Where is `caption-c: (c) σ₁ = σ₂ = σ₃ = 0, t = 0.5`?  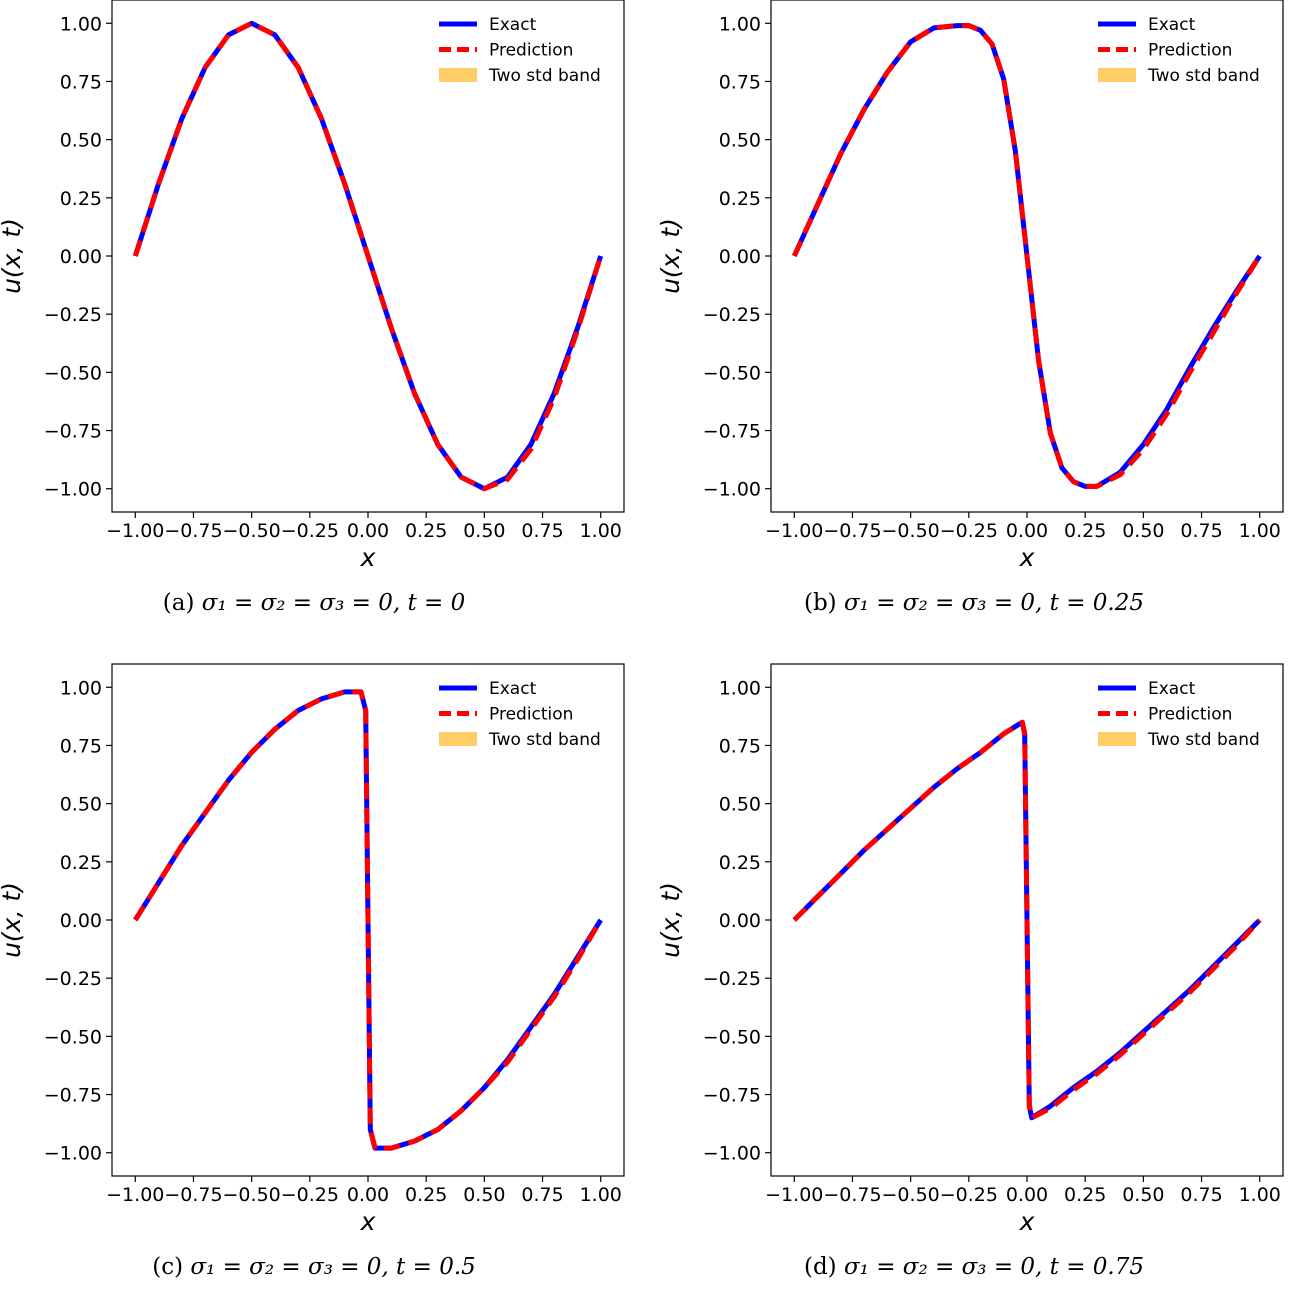 caption-c: (c) σ₁ = σ₂ = σ₃ = 0, t = 0.5 is located at coordinates (314, 1267).